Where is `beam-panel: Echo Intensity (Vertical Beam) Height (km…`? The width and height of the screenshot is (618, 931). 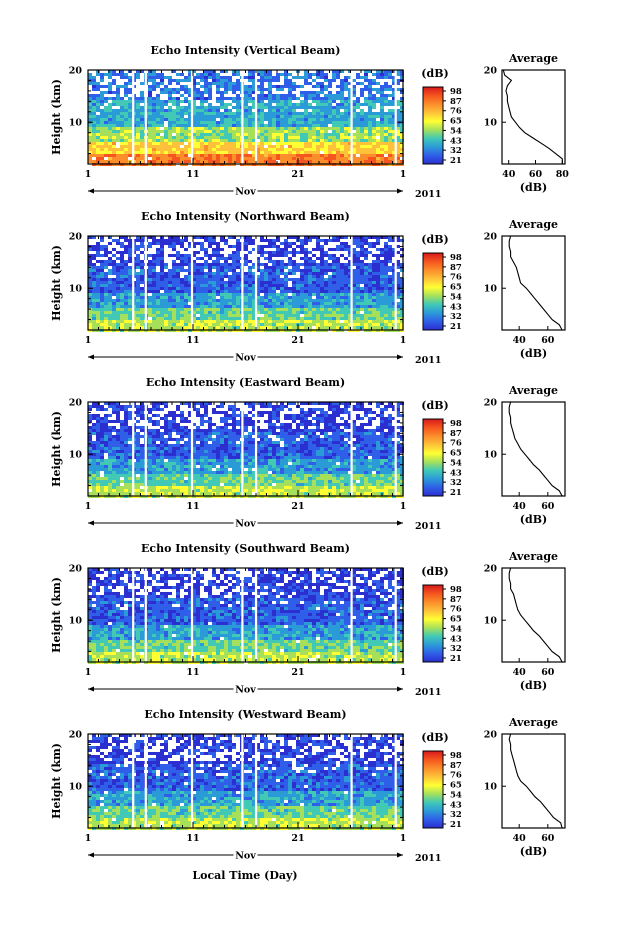 beam-panel: Echo Intensity (Vertical Beam) Height (km… is located at coordinates (309, 122).